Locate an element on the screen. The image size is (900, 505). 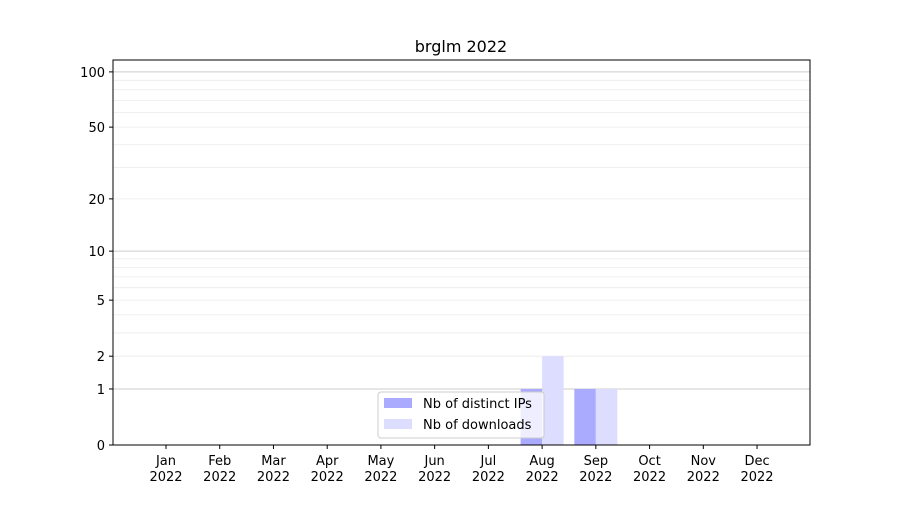
legend: Nb of distinct IPs Nb of downloads is located at coordinates (461, 415).